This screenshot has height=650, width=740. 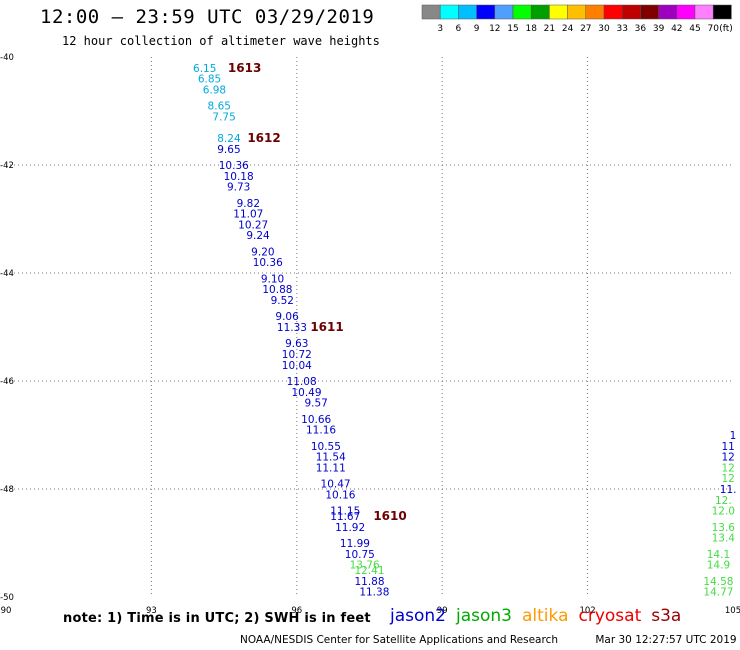 What do you see at coordinates (296, 611) in the screenshot?
I see `x-tick-label: 96` at bounding box center [296, 611].